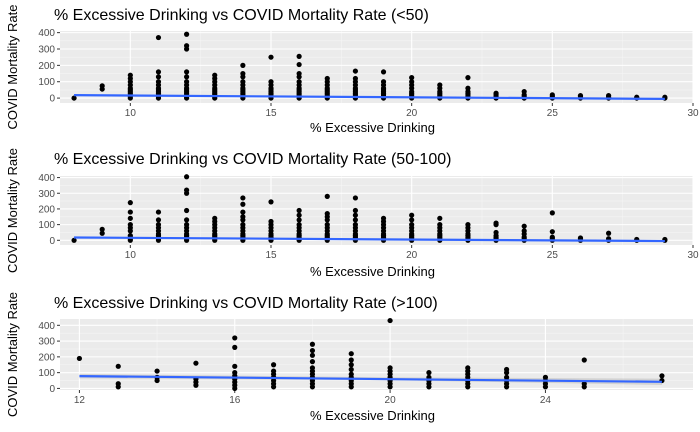  Describe the element at coordinates (553, 255) in the screenshot. I see `x-tick-label: 25` at that location.